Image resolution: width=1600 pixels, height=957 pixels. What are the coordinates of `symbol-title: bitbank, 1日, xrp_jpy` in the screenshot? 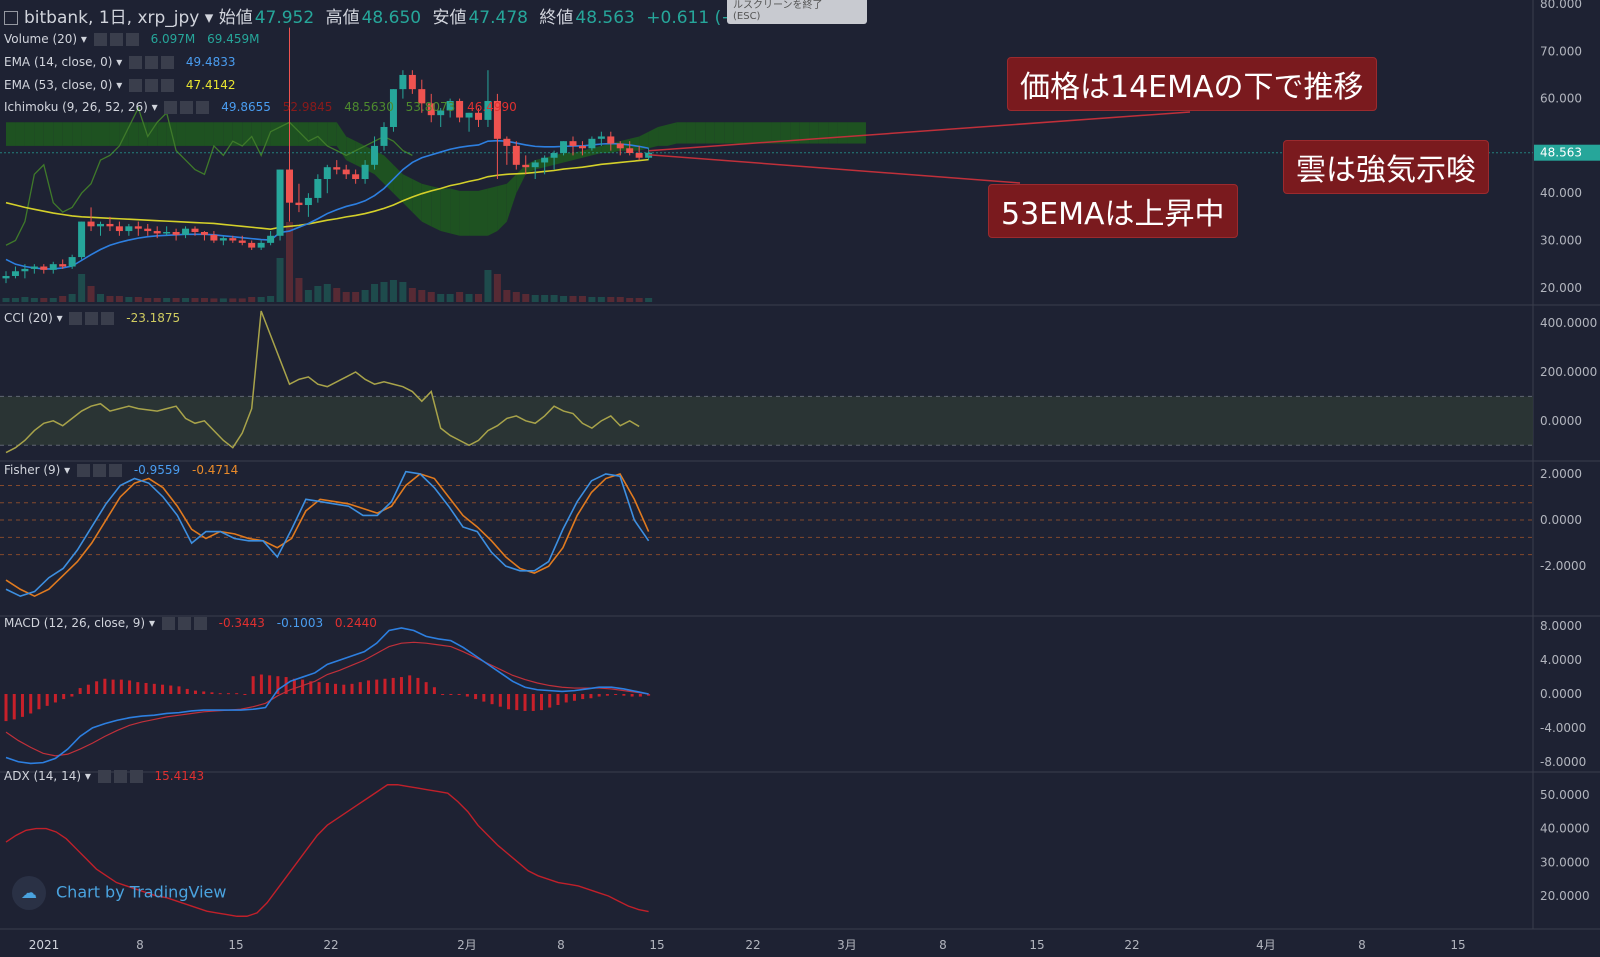 It's located at (112, 18).